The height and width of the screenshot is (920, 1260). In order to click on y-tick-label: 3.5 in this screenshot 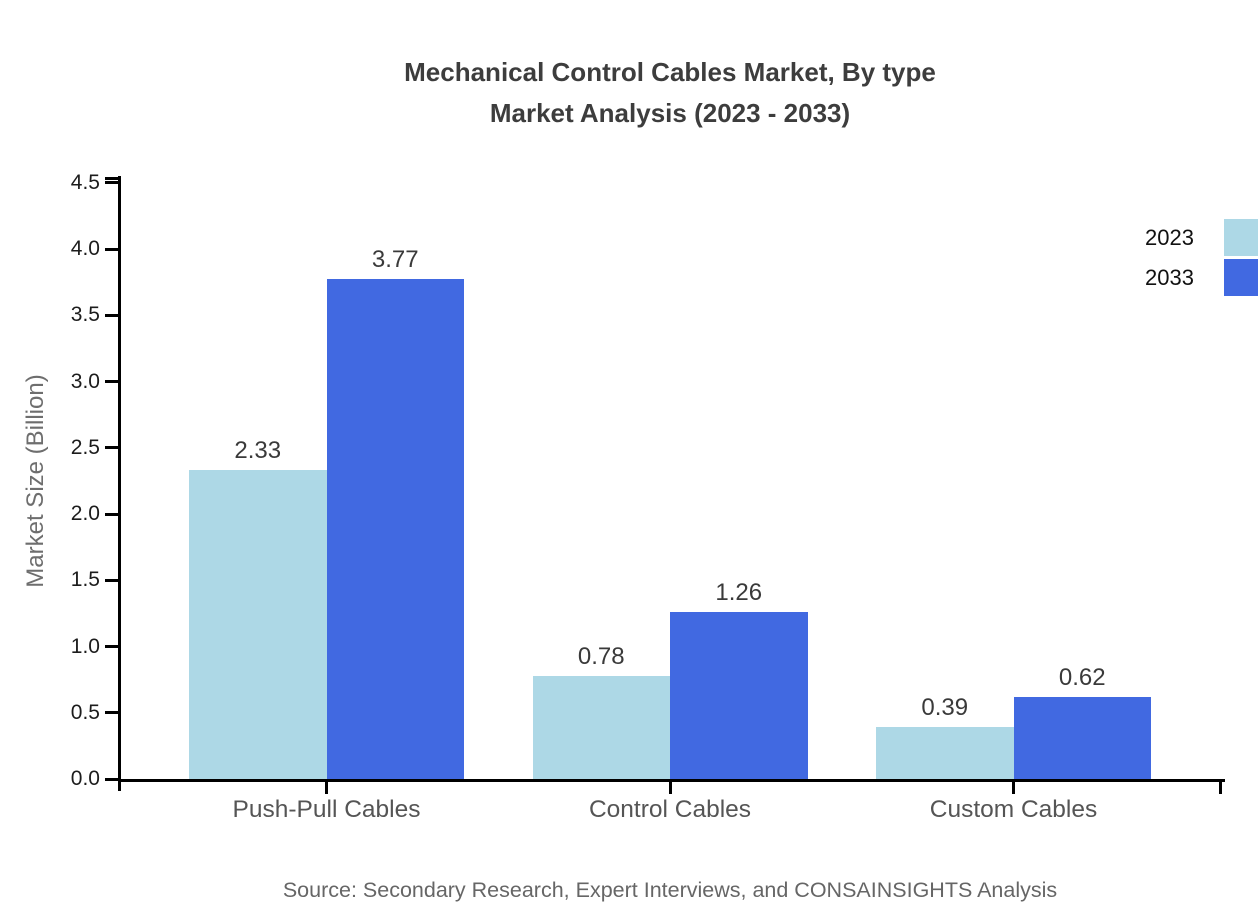, I will do `click(85, 315)`.